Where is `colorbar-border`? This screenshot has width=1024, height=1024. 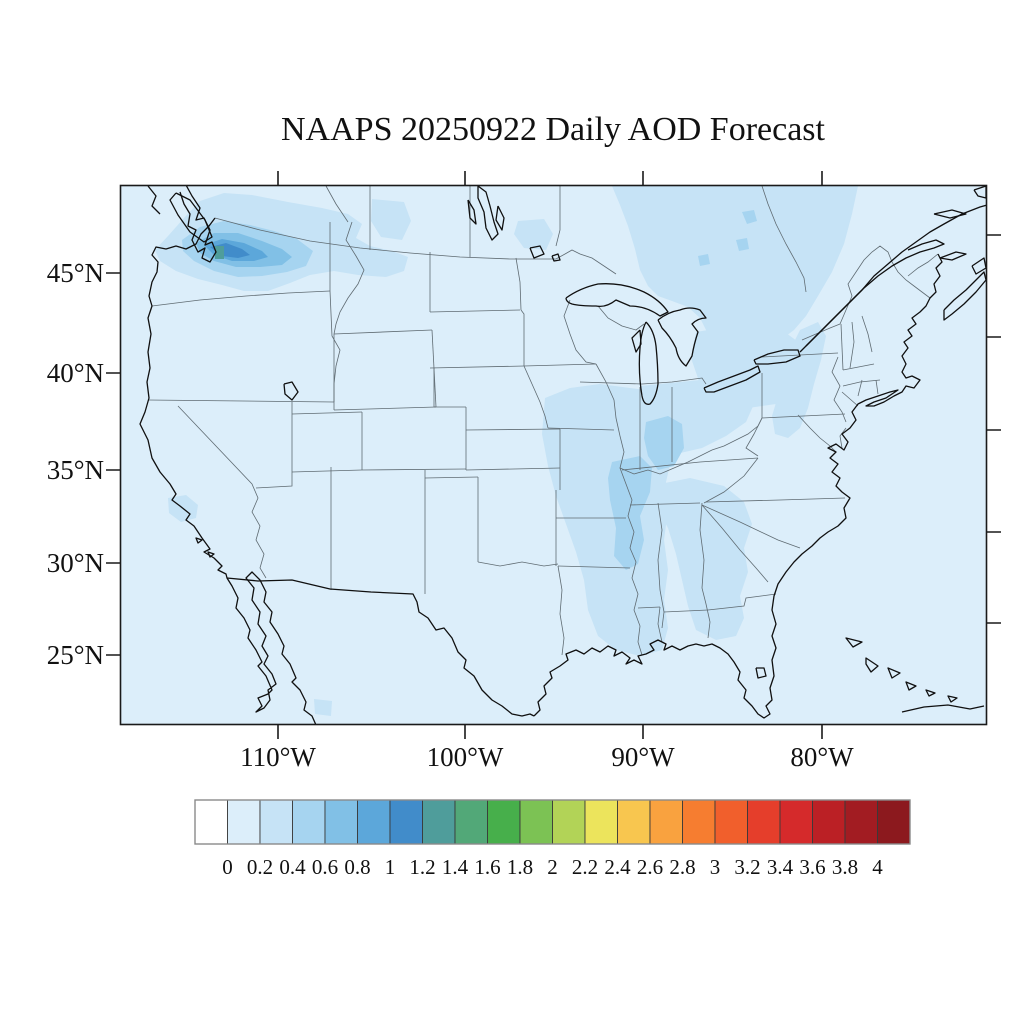
colorbar-border is located at coordinates (552, 822).